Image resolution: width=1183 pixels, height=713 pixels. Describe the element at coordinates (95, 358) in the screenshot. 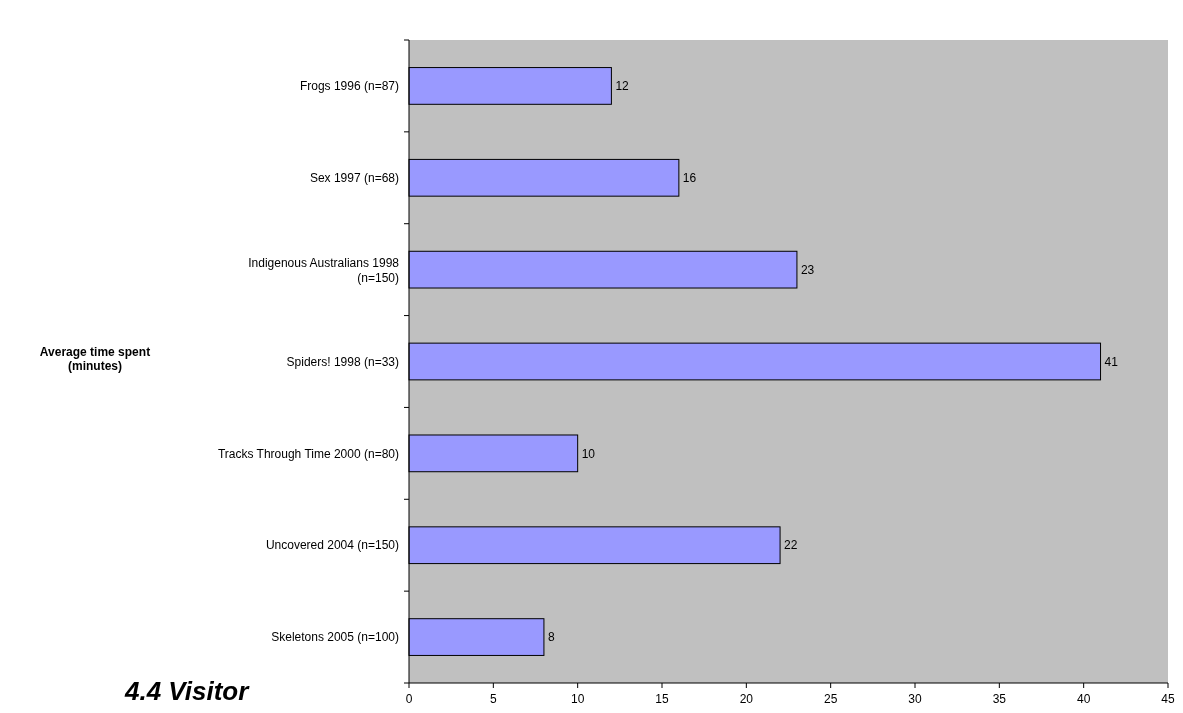

I see `text: Average time spent (minutes)` at that location.